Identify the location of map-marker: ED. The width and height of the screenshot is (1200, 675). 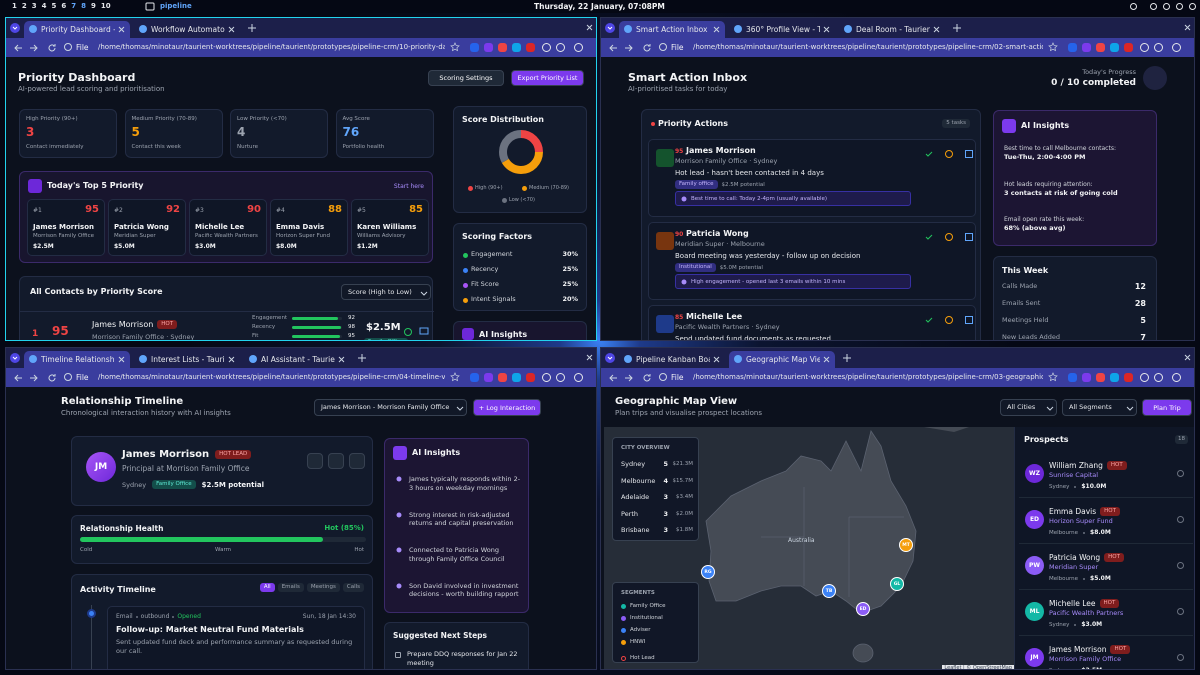
(863, 609).